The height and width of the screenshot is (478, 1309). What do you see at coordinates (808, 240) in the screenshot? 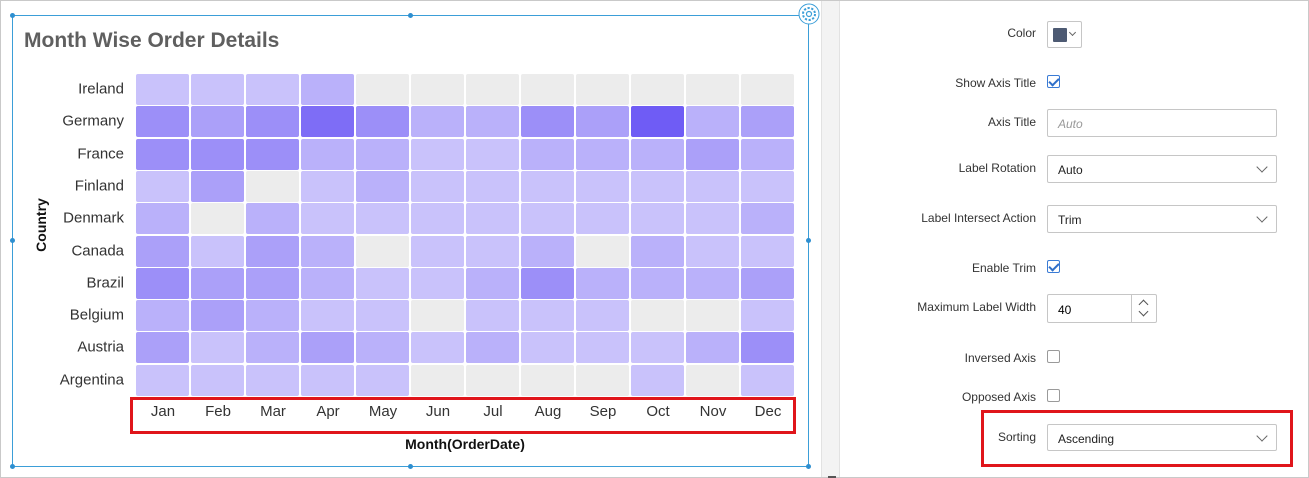
I see `resize-handle-right` at bounding box center [808, 240].